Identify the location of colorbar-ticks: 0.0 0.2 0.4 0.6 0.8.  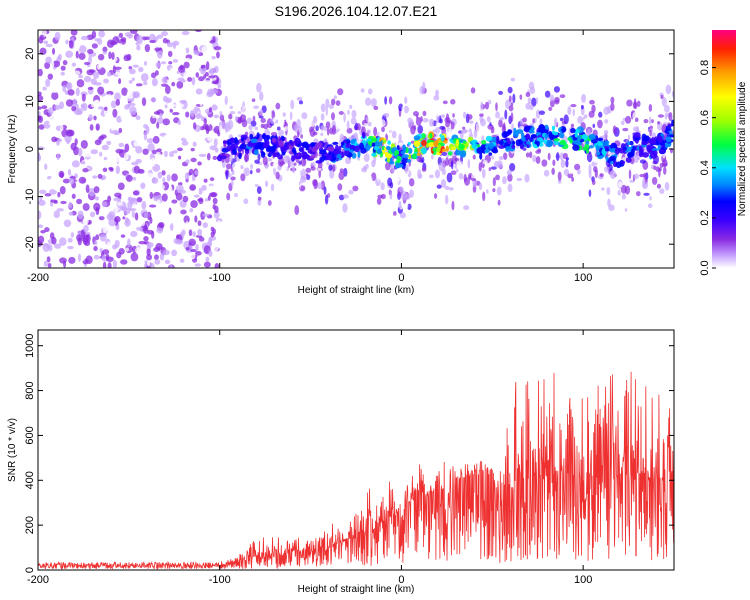
(707, 168).